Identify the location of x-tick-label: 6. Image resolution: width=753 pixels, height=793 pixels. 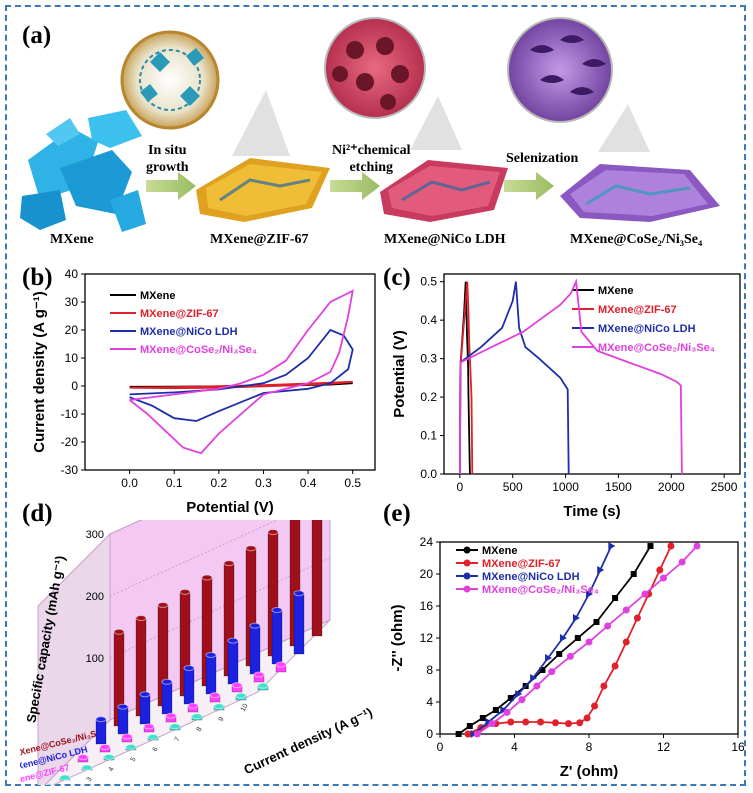
(156, 749).